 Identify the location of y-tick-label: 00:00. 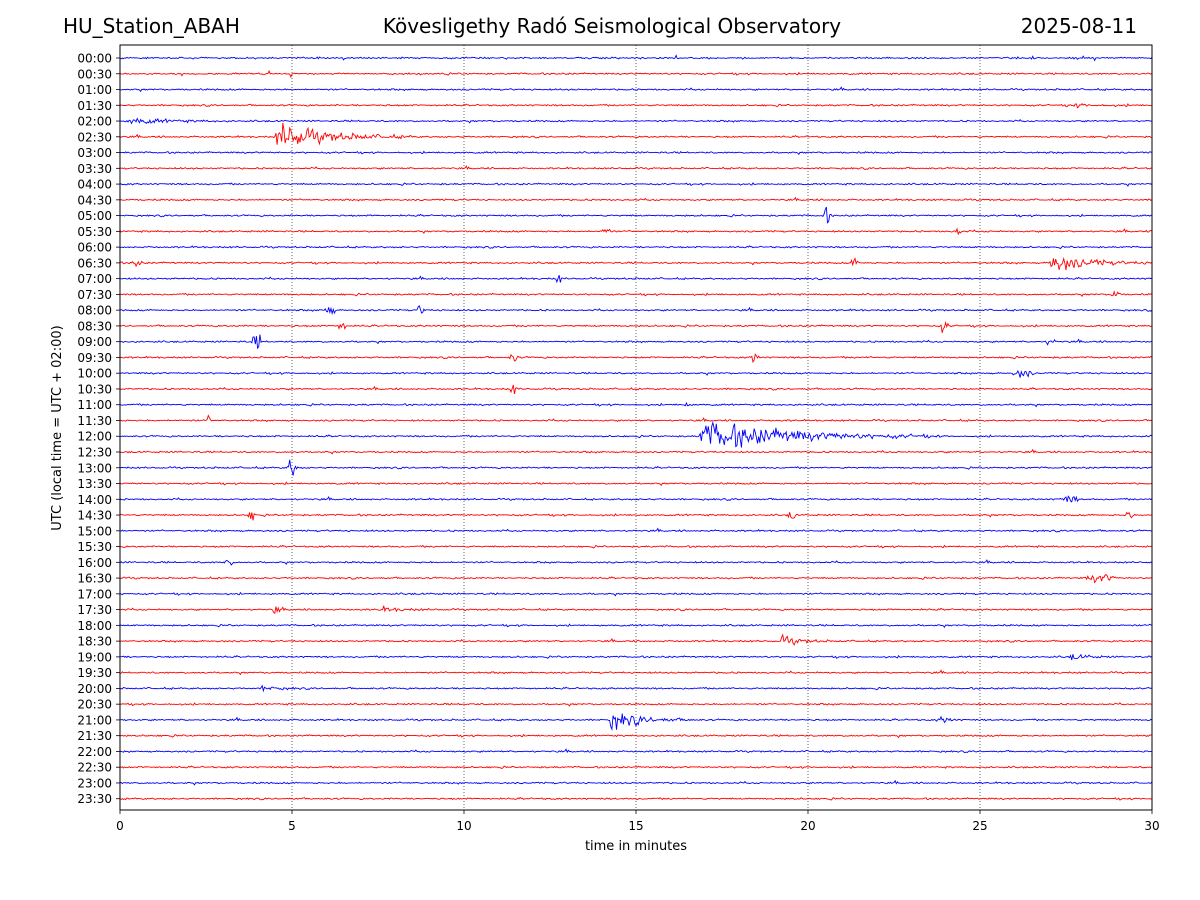
(94, 59).